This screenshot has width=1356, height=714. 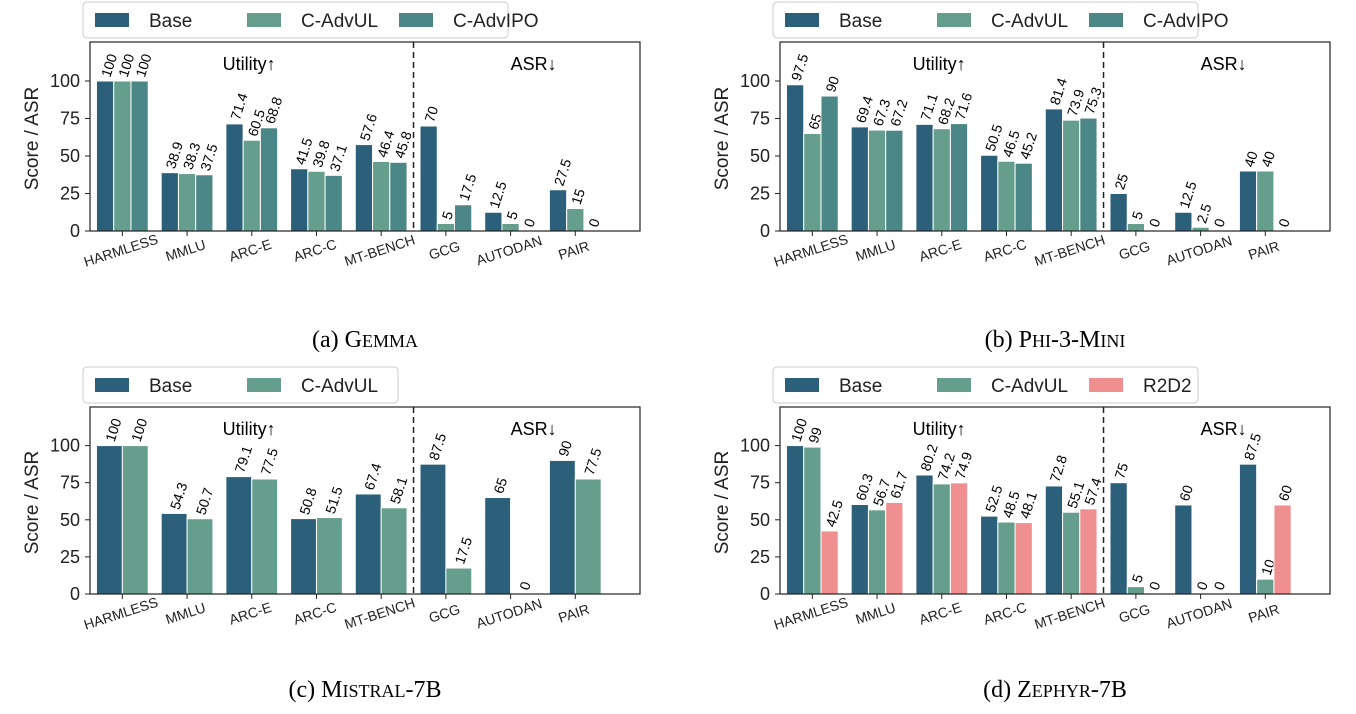 What do you see at coordinates (940, 613) in the screenshot?
I see `x-tick-label: ARC-E` at bounding box center [940, 613].